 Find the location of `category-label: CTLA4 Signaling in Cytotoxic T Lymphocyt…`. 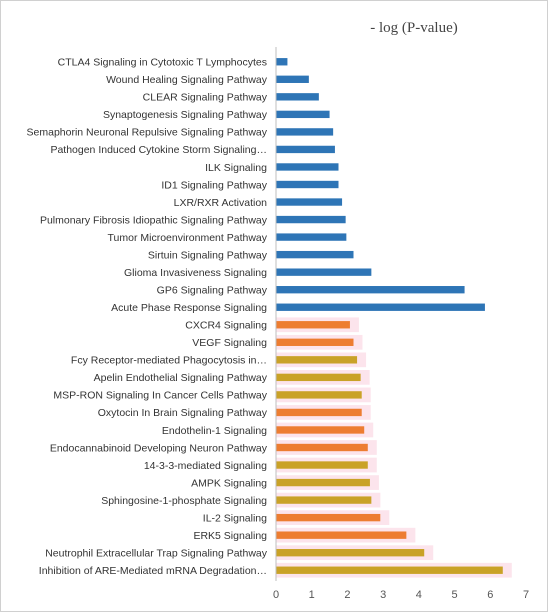

category-label: CTLA4 Signaling in Cytotoxic T Lymphocyt… is located at coordinates (162, 63).